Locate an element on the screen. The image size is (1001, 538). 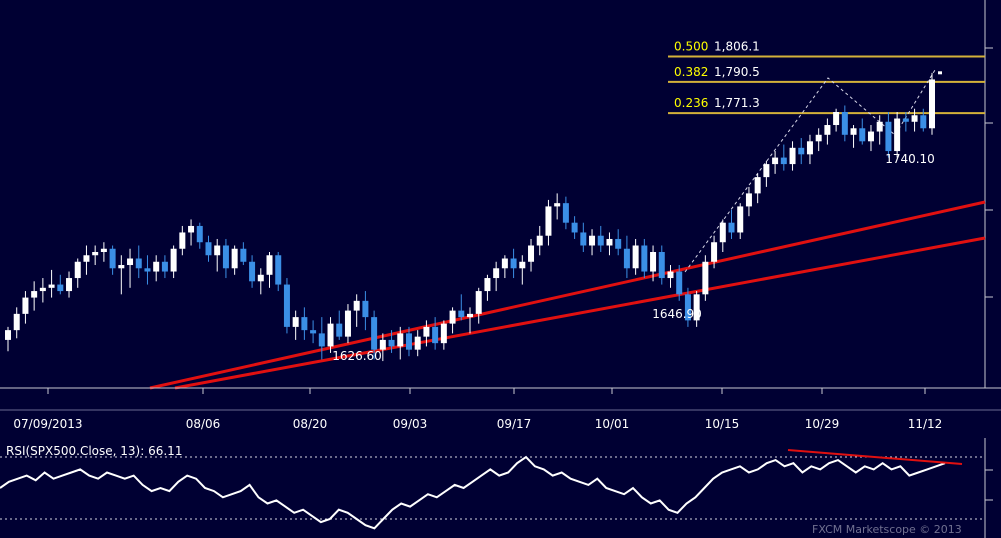
x-tick-label: 08/20 is located at coordinates (310, 424).